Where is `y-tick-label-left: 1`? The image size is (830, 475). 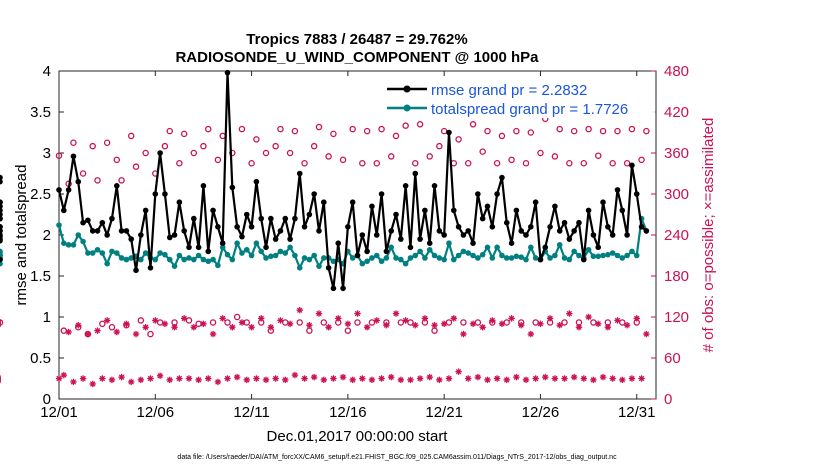
y-tick-label-left: 1 is located at coordinates (47, 317).